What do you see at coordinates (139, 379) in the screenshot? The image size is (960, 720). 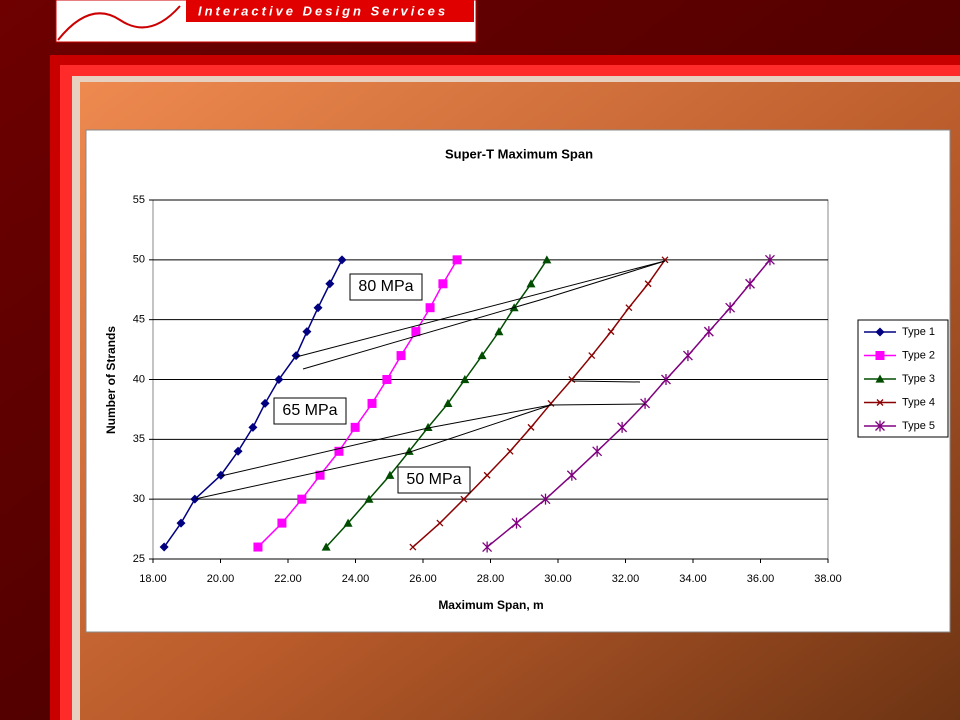 I see `y-tick-label: 40` at bounding box center [139, 379].